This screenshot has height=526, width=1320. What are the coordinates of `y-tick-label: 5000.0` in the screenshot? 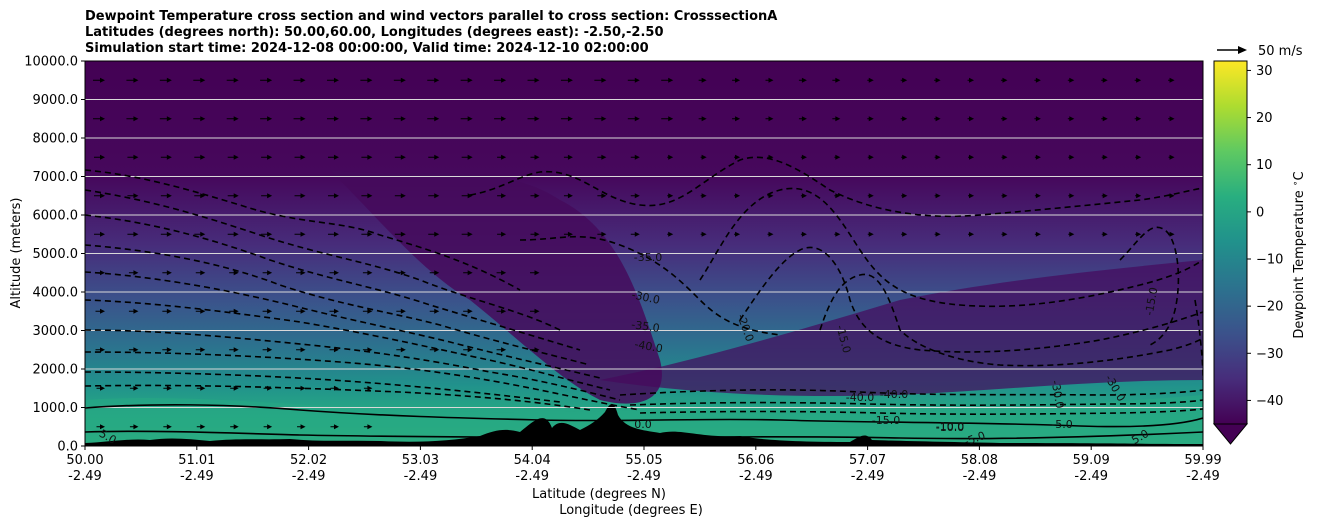 It's located at (56, 254).